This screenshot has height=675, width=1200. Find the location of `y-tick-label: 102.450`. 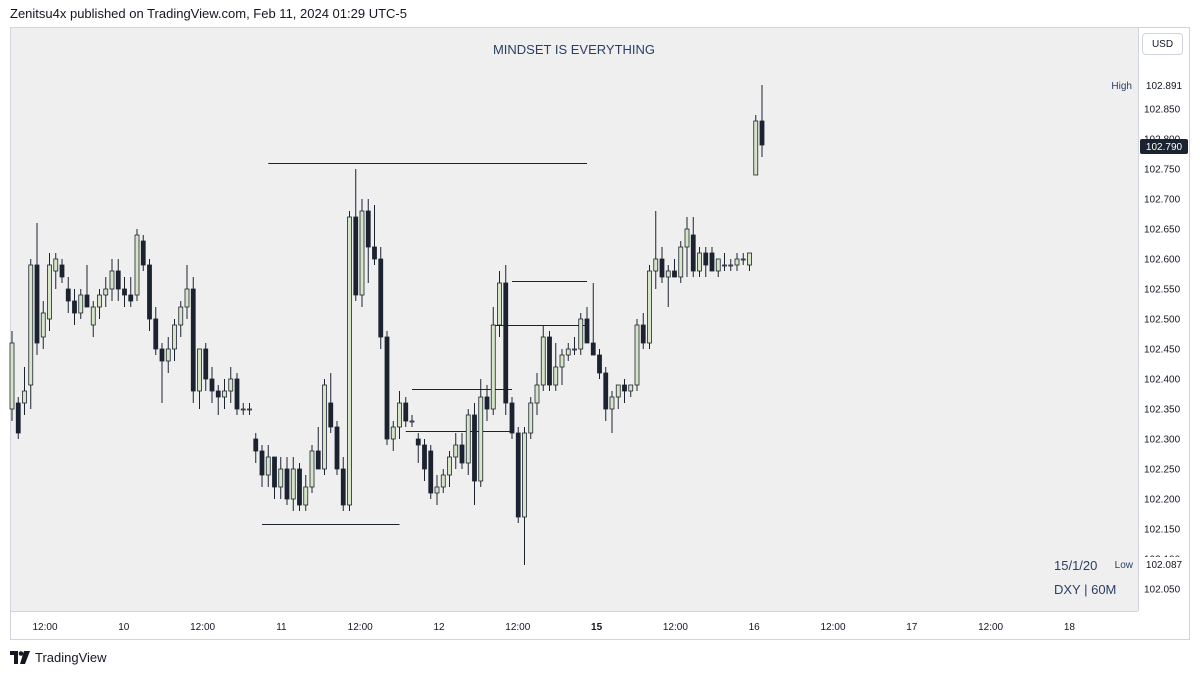

y-tick-label: 102.450 is located at coordinates (1162, 350).